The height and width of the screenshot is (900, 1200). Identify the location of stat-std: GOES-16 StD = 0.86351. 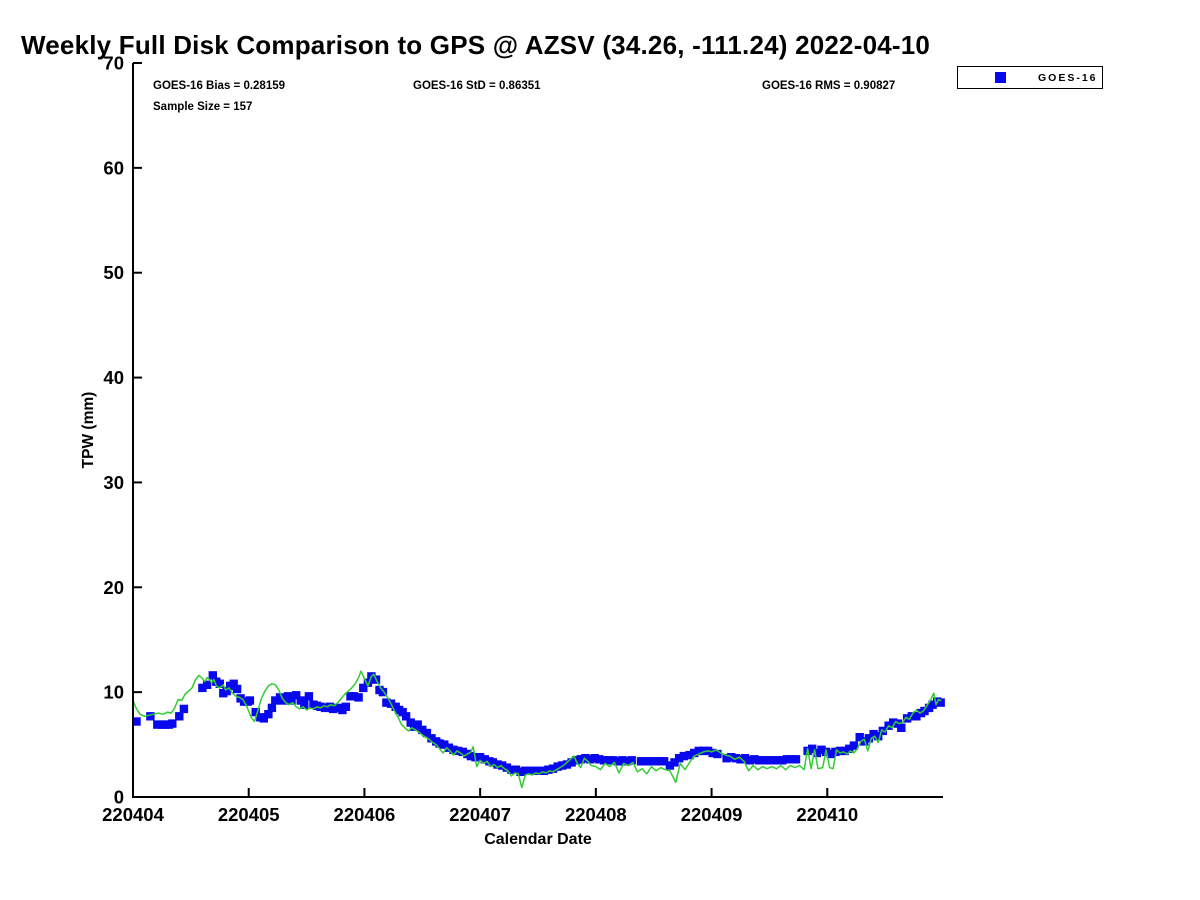
(477, 86).